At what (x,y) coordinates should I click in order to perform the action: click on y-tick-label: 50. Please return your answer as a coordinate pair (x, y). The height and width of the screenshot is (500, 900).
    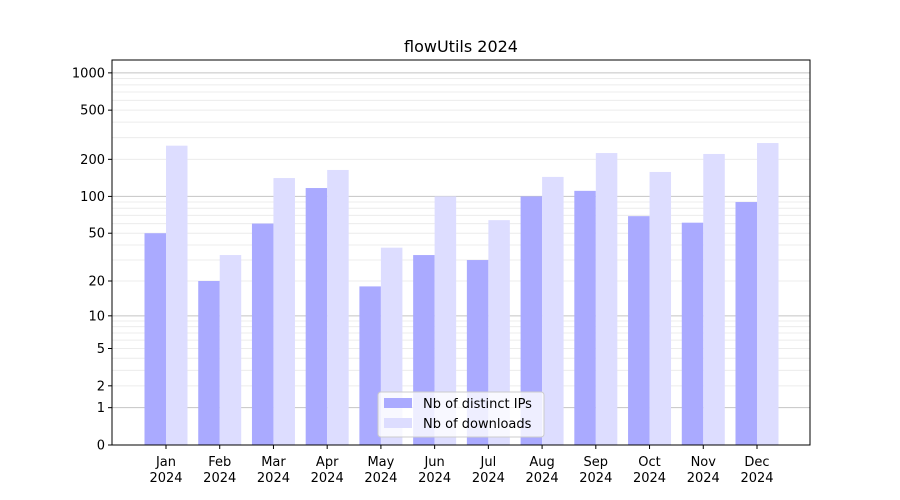
    Looking at the image, I should click on (96, 234).